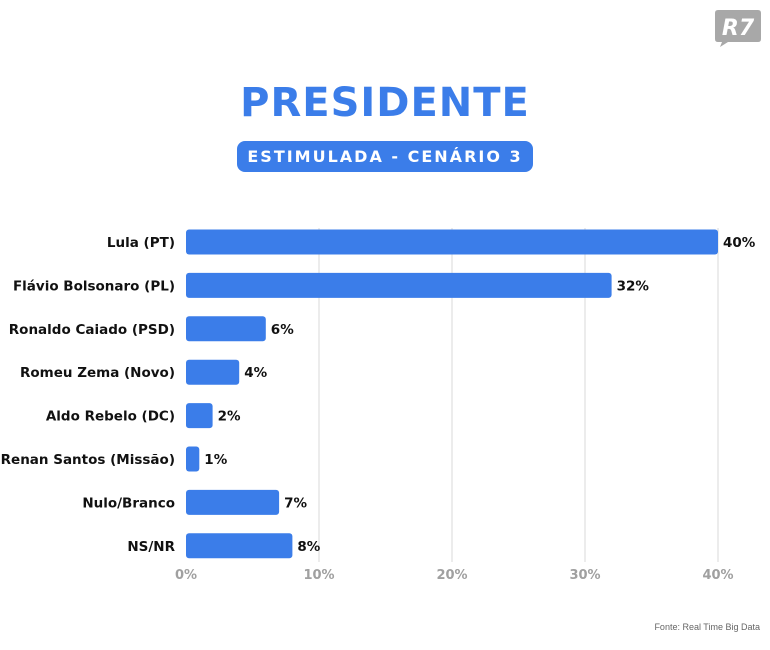  What do you see at coordinates (717, 575) in the screenshot?
I see `x-tick-label: 40%` at bounding box center [717, 575].